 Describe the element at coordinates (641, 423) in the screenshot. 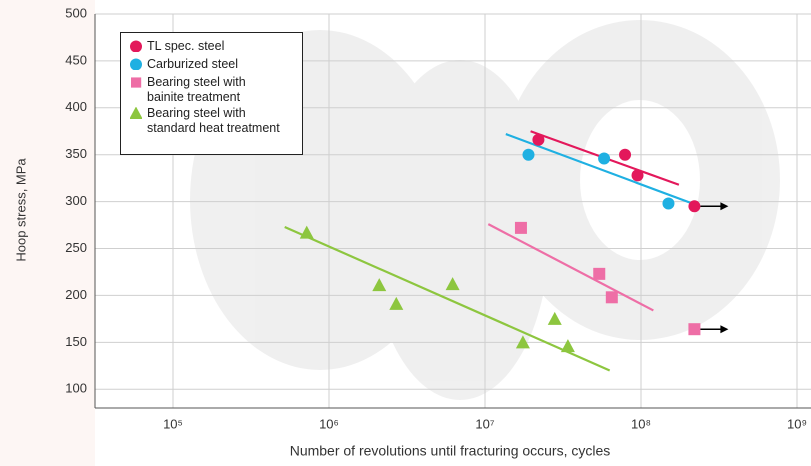

I see `x-tick-label: 10⁸` at that location.